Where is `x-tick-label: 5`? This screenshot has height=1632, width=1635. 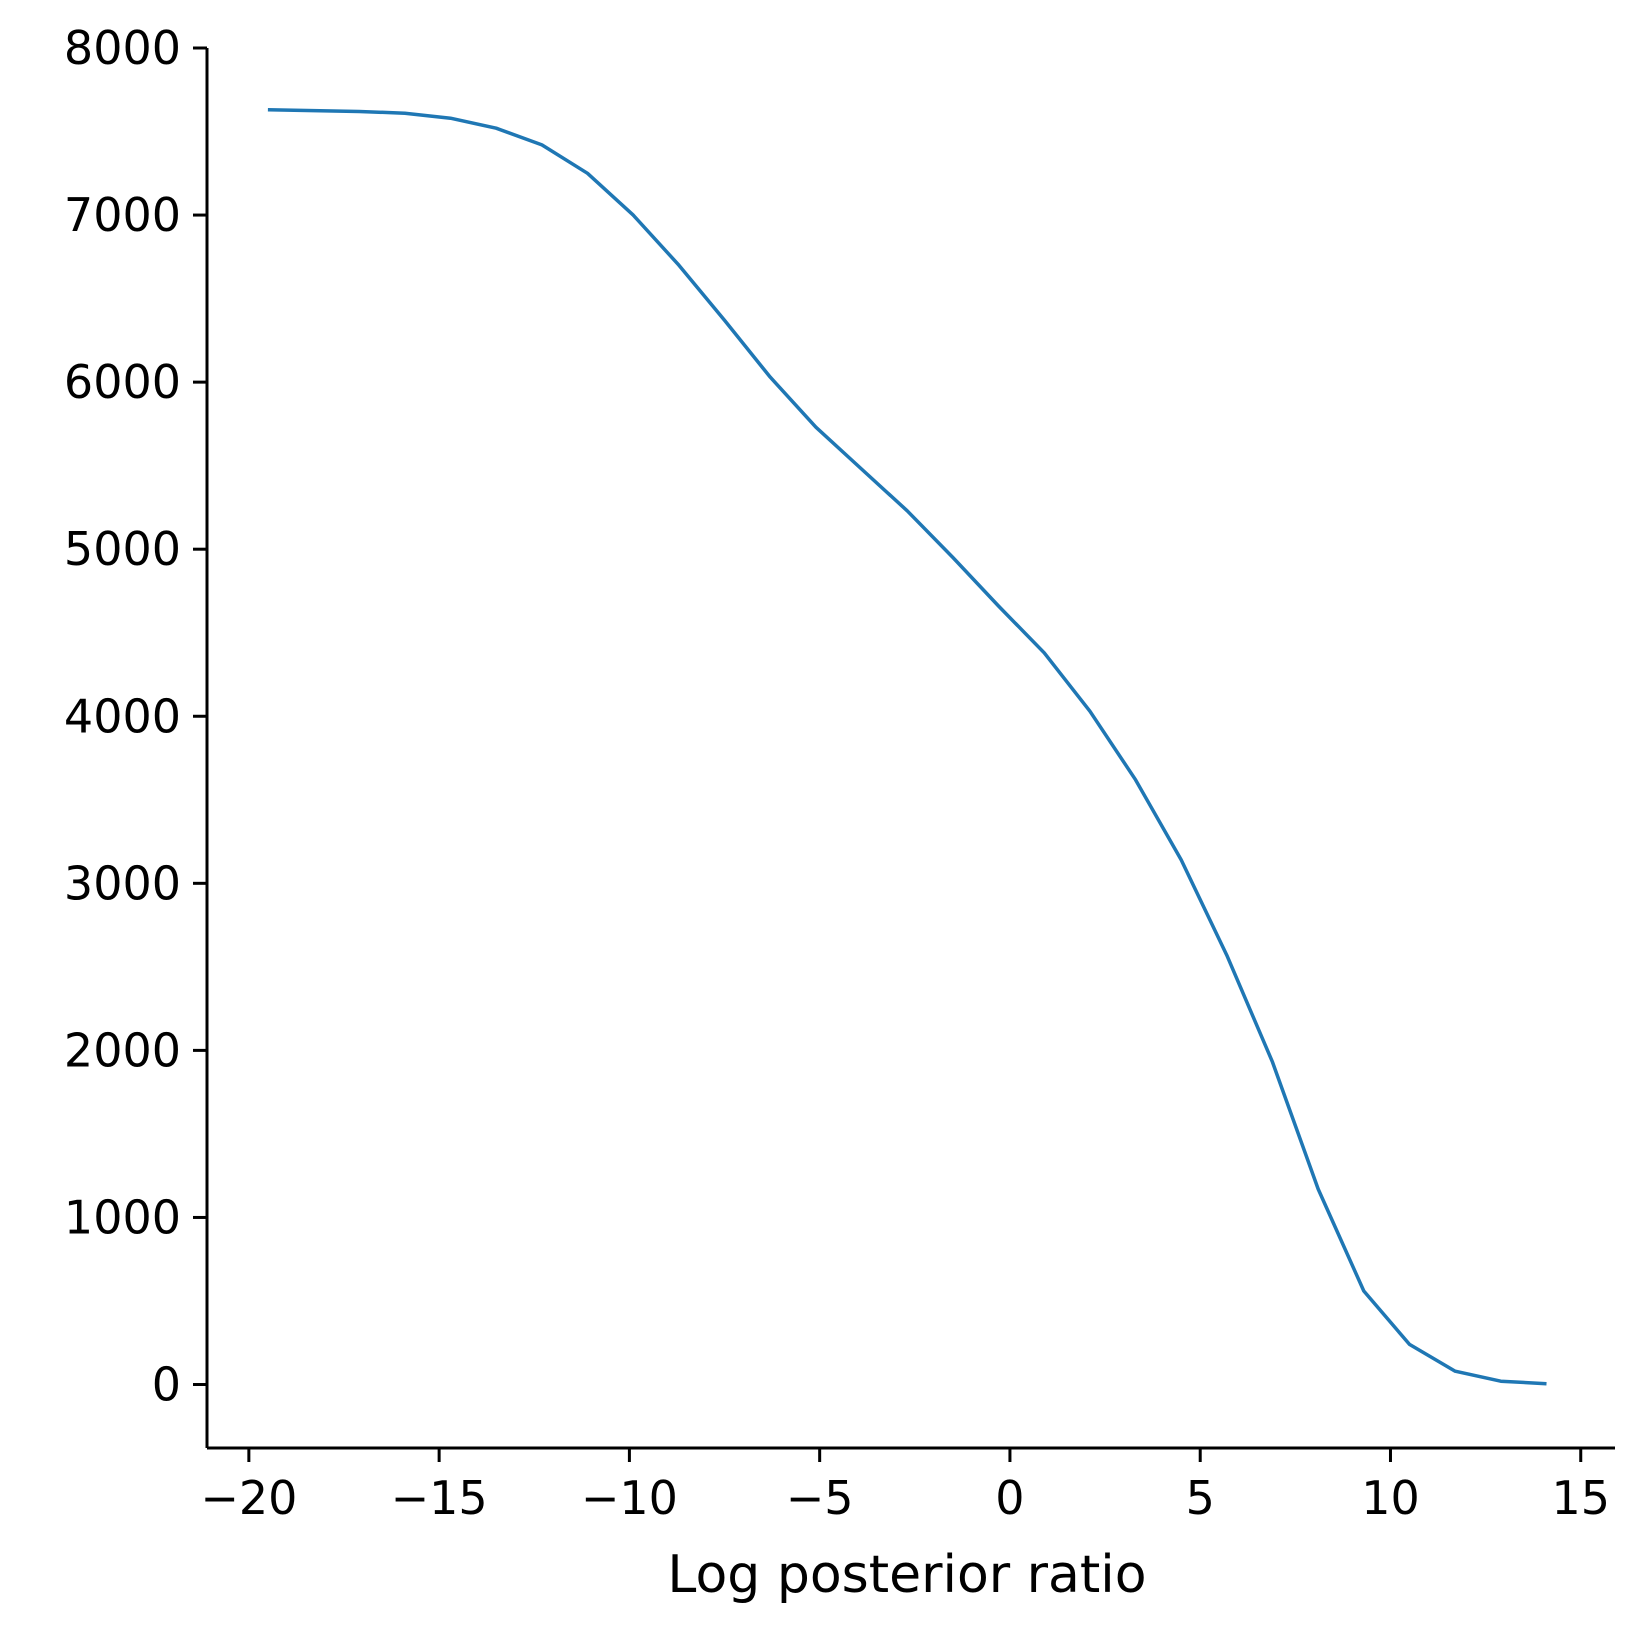
x-tick-label: 5 is located at coordinates (1200, 1498).